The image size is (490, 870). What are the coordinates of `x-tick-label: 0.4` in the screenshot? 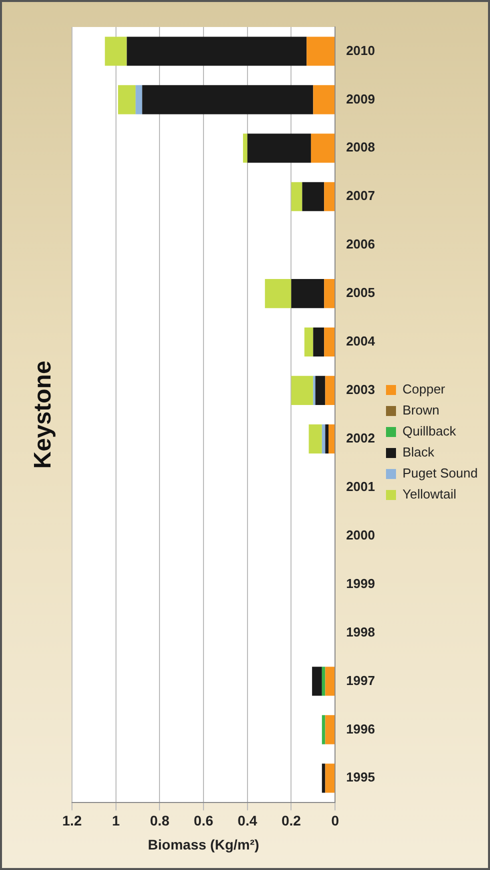 It's located at (248, 820).